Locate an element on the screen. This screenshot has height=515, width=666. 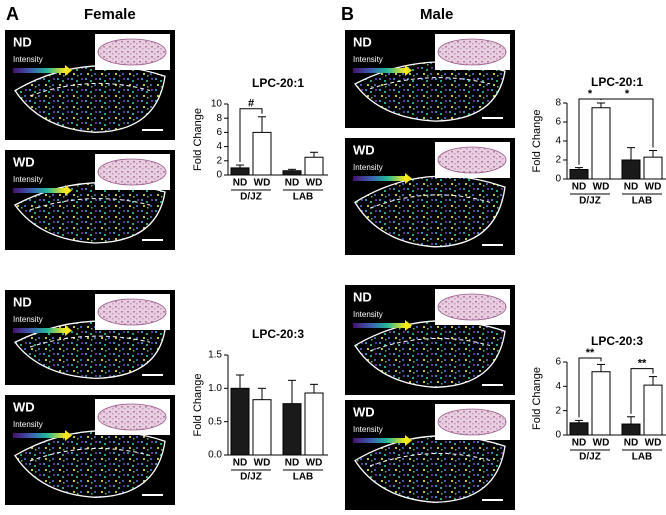
y-tick-label: 1.5 is located at coordinates (215, 355).